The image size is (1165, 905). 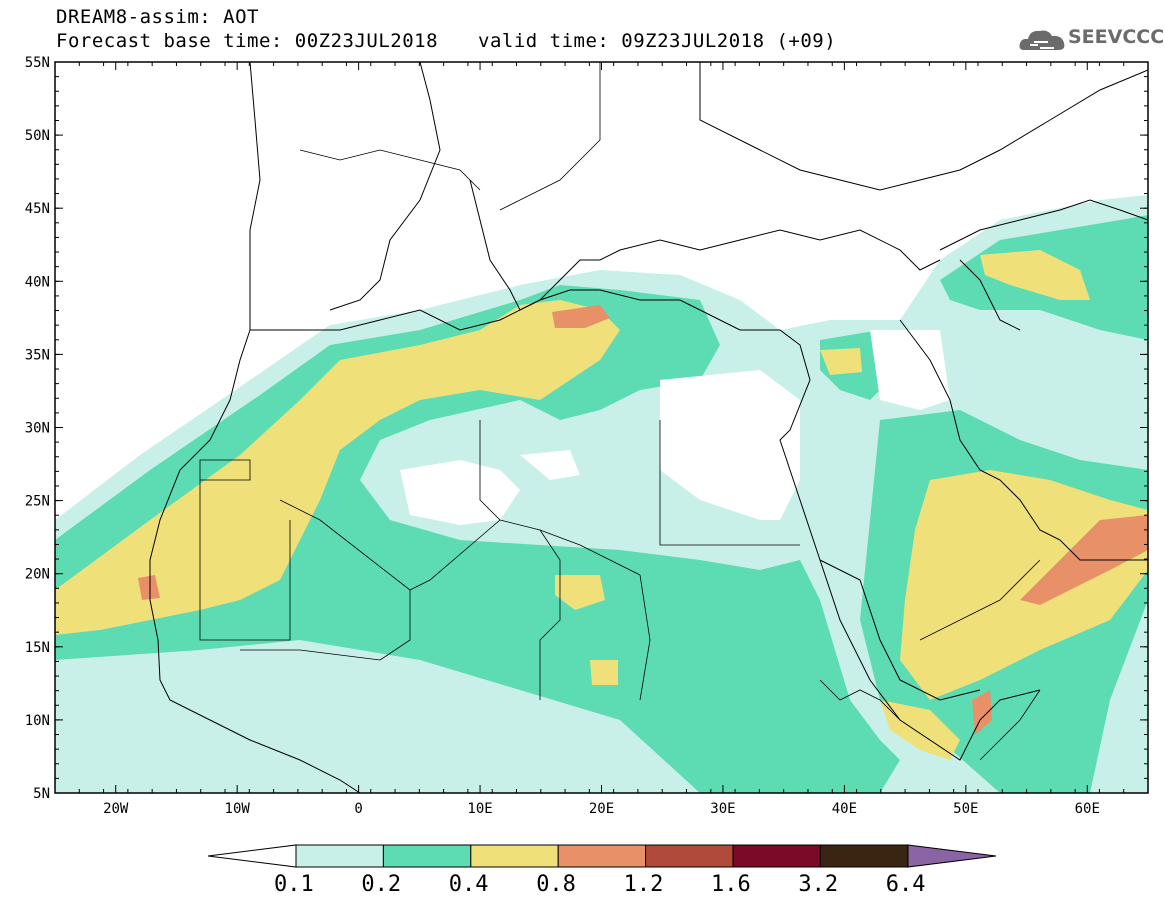 I want to click on lon-label: 20E, so click(x=601, y=809).